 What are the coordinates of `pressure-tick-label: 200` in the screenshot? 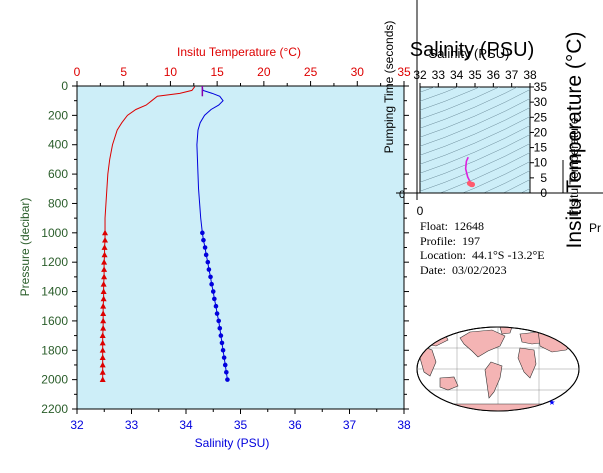 It's located at (58, 115).